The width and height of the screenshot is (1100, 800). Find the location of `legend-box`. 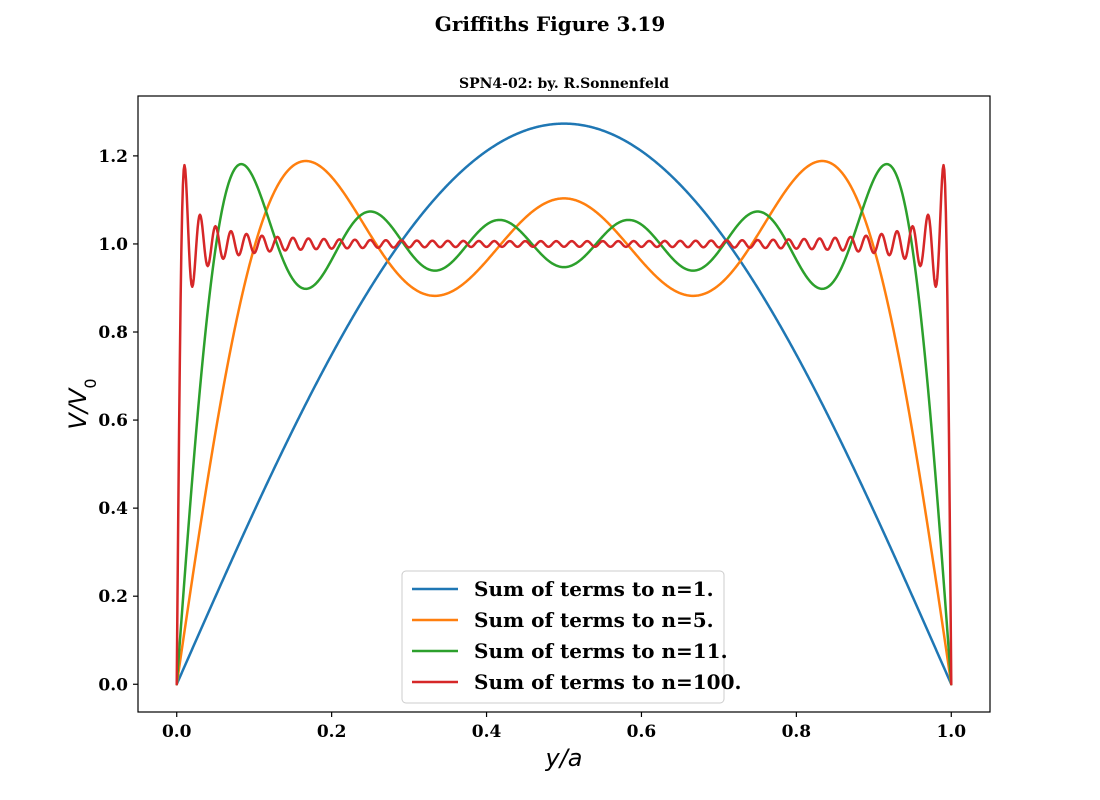

legend-box is located at coordinates (563, 637).